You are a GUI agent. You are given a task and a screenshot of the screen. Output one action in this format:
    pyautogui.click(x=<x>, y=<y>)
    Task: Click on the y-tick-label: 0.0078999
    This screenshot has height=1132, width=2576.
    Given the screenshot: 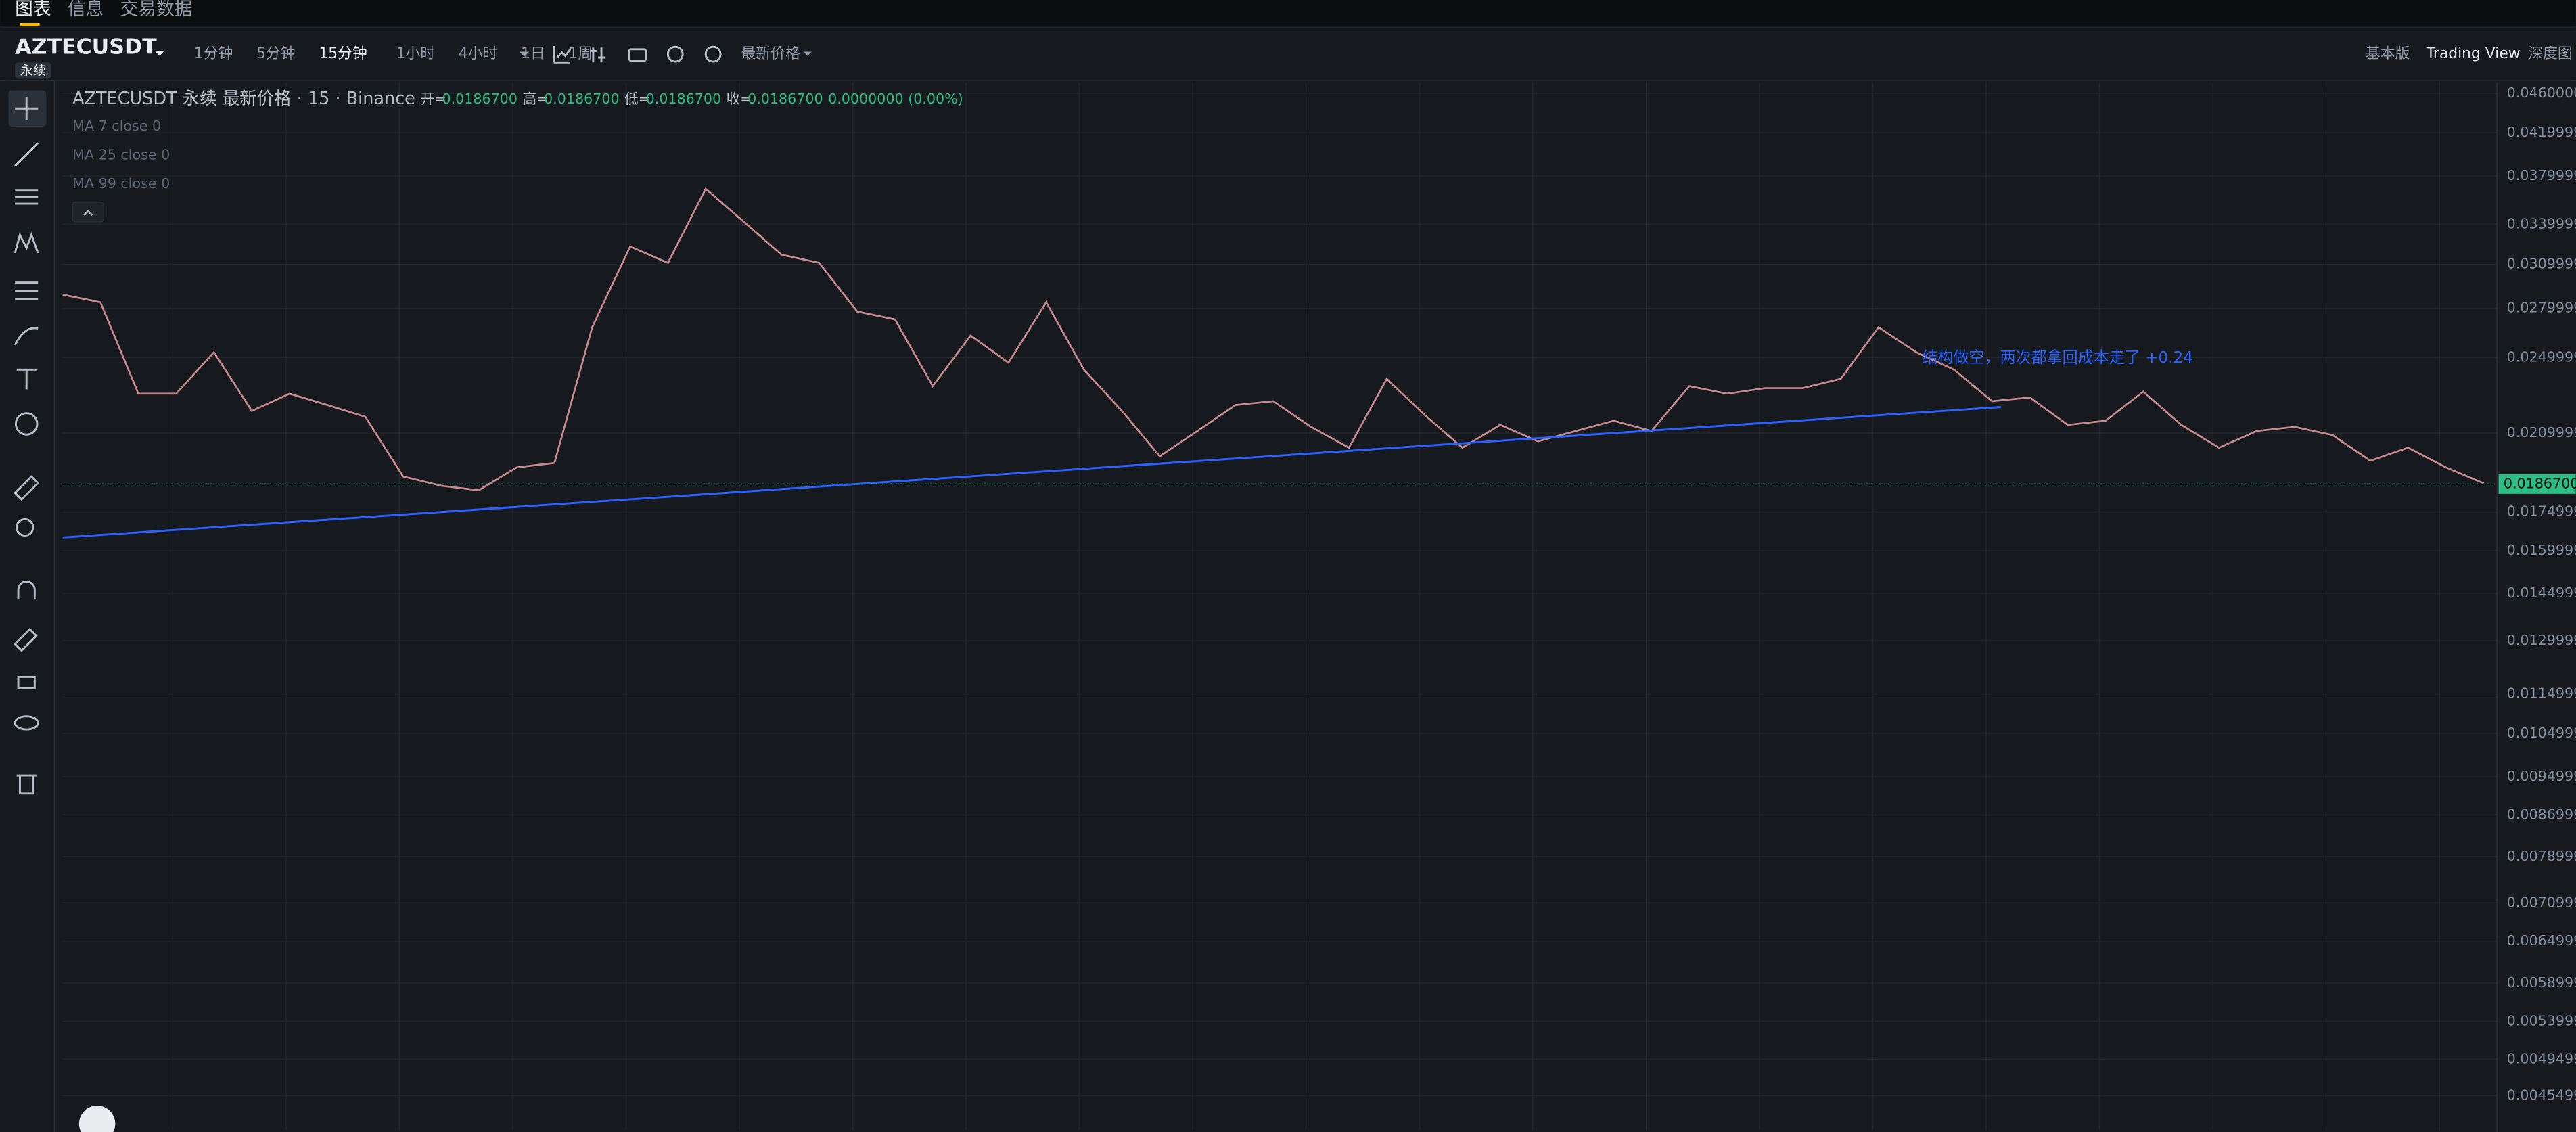 What is the action you would take?
    pyautogui.click(x=2541, y=856)
    